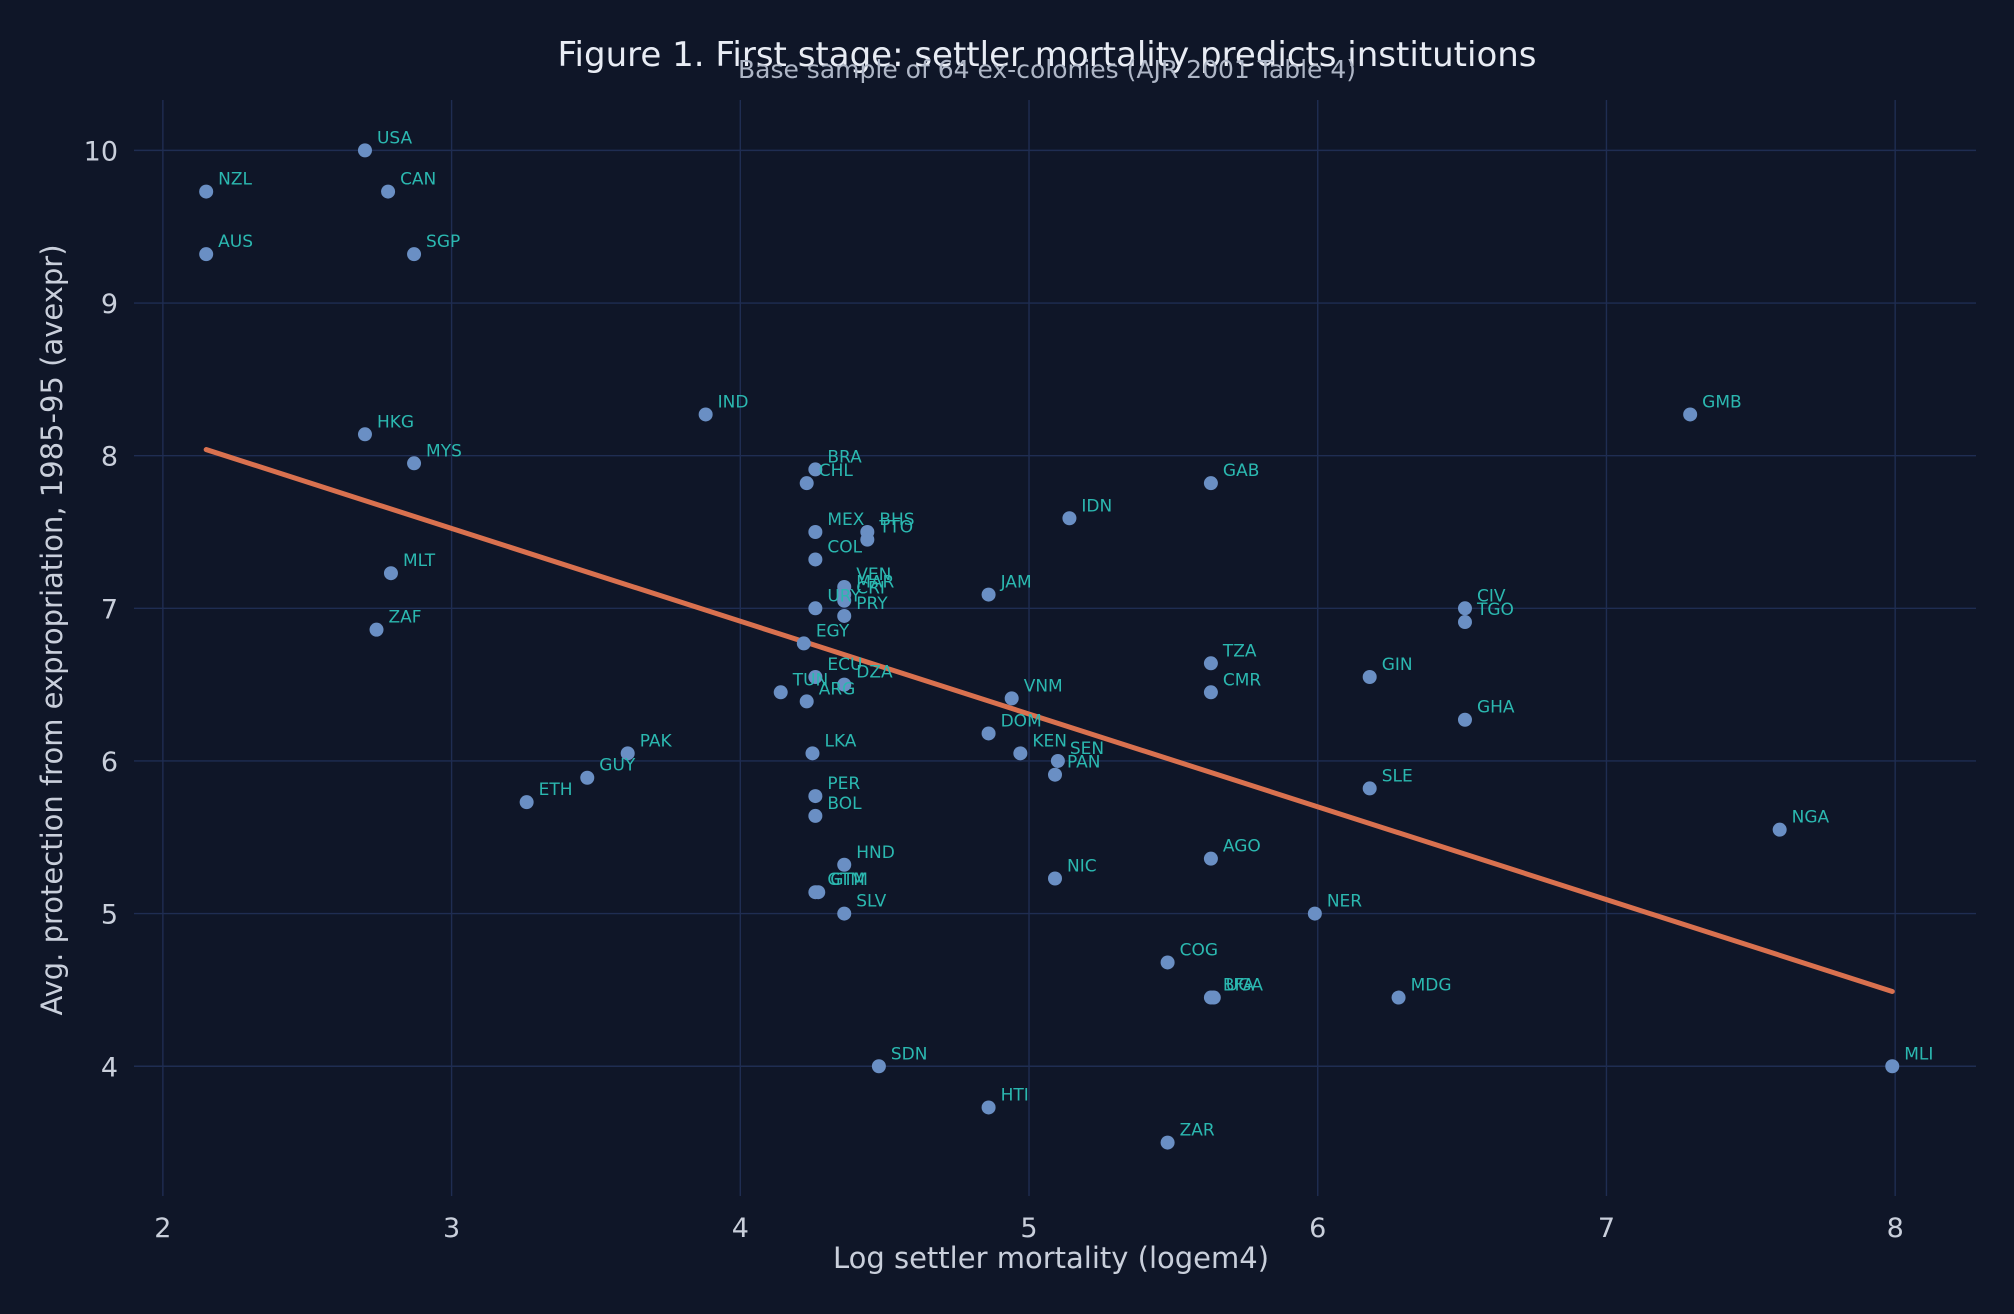  What do you see at coordinates (1043, 686) in the screenshot?
I see `point-label-vnm: VNM` at bounding box center [1043, 686].